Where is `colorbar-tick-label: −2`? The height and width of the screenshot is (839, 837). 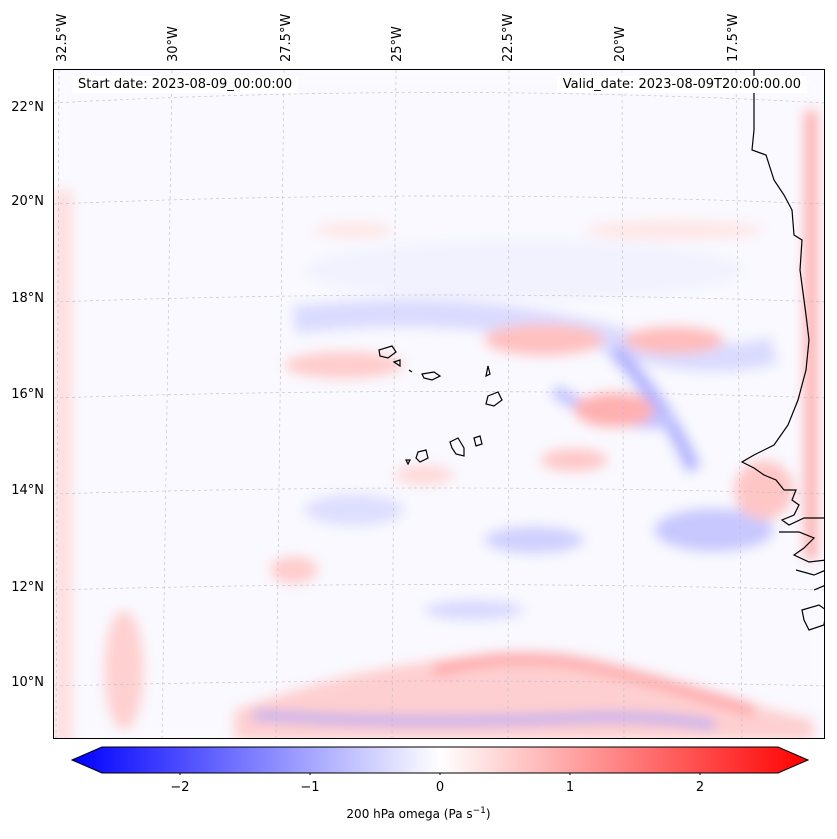
colorbar-tick-label: −2 is located at coordinates (180, 787).